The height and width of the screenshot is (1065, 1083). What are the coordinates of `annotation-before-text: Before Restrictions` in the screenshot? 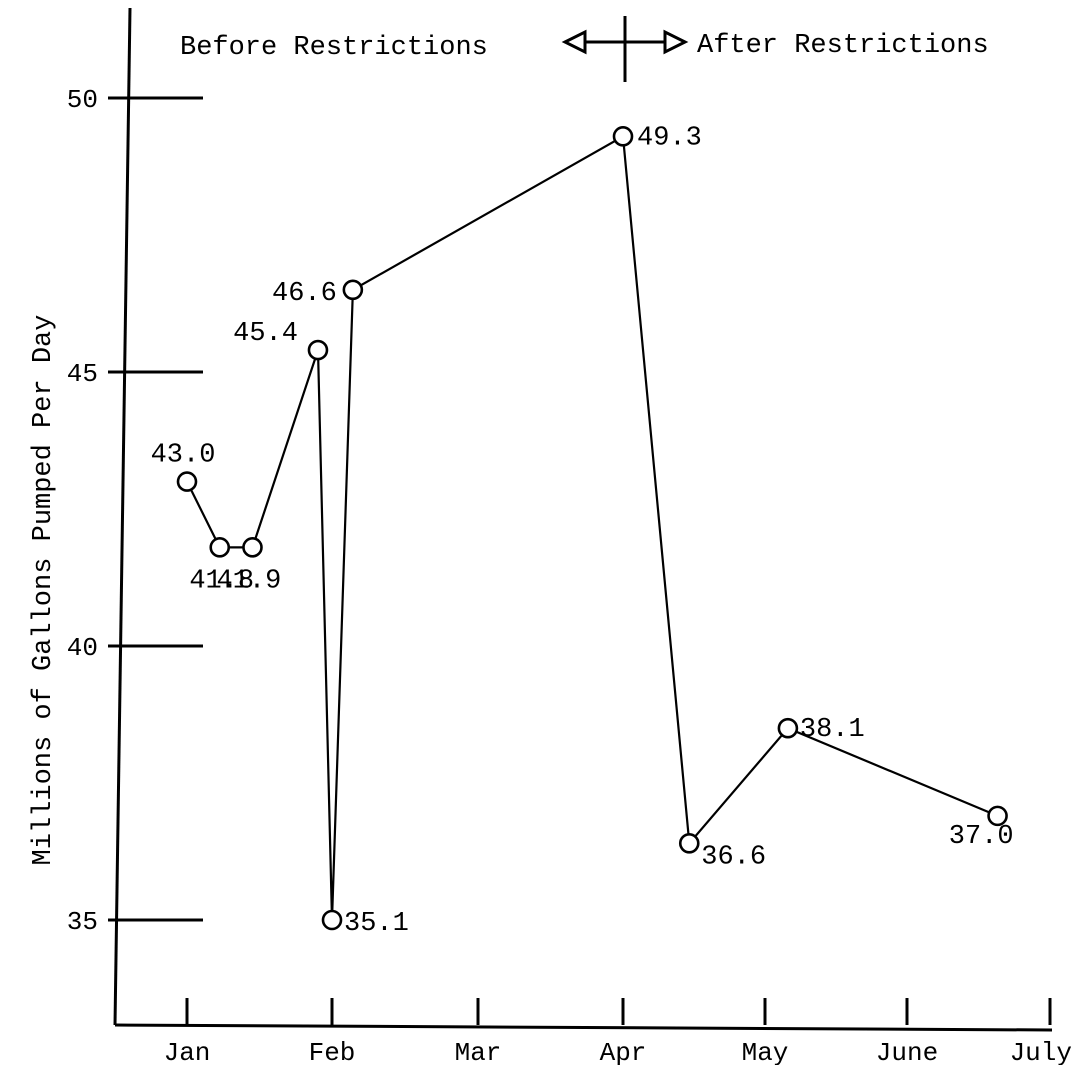 It's located at (334, 48).